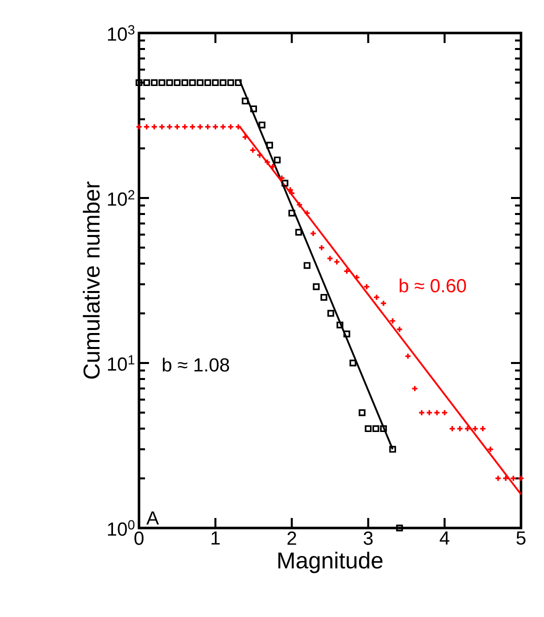 Image resolution: width=544 pixels, height=617 pixels. What do you see at coordinates (121, 198) in the screenshot?
I see `y-tick-label: 10$^{2}$` at bounding box center [121, 198].